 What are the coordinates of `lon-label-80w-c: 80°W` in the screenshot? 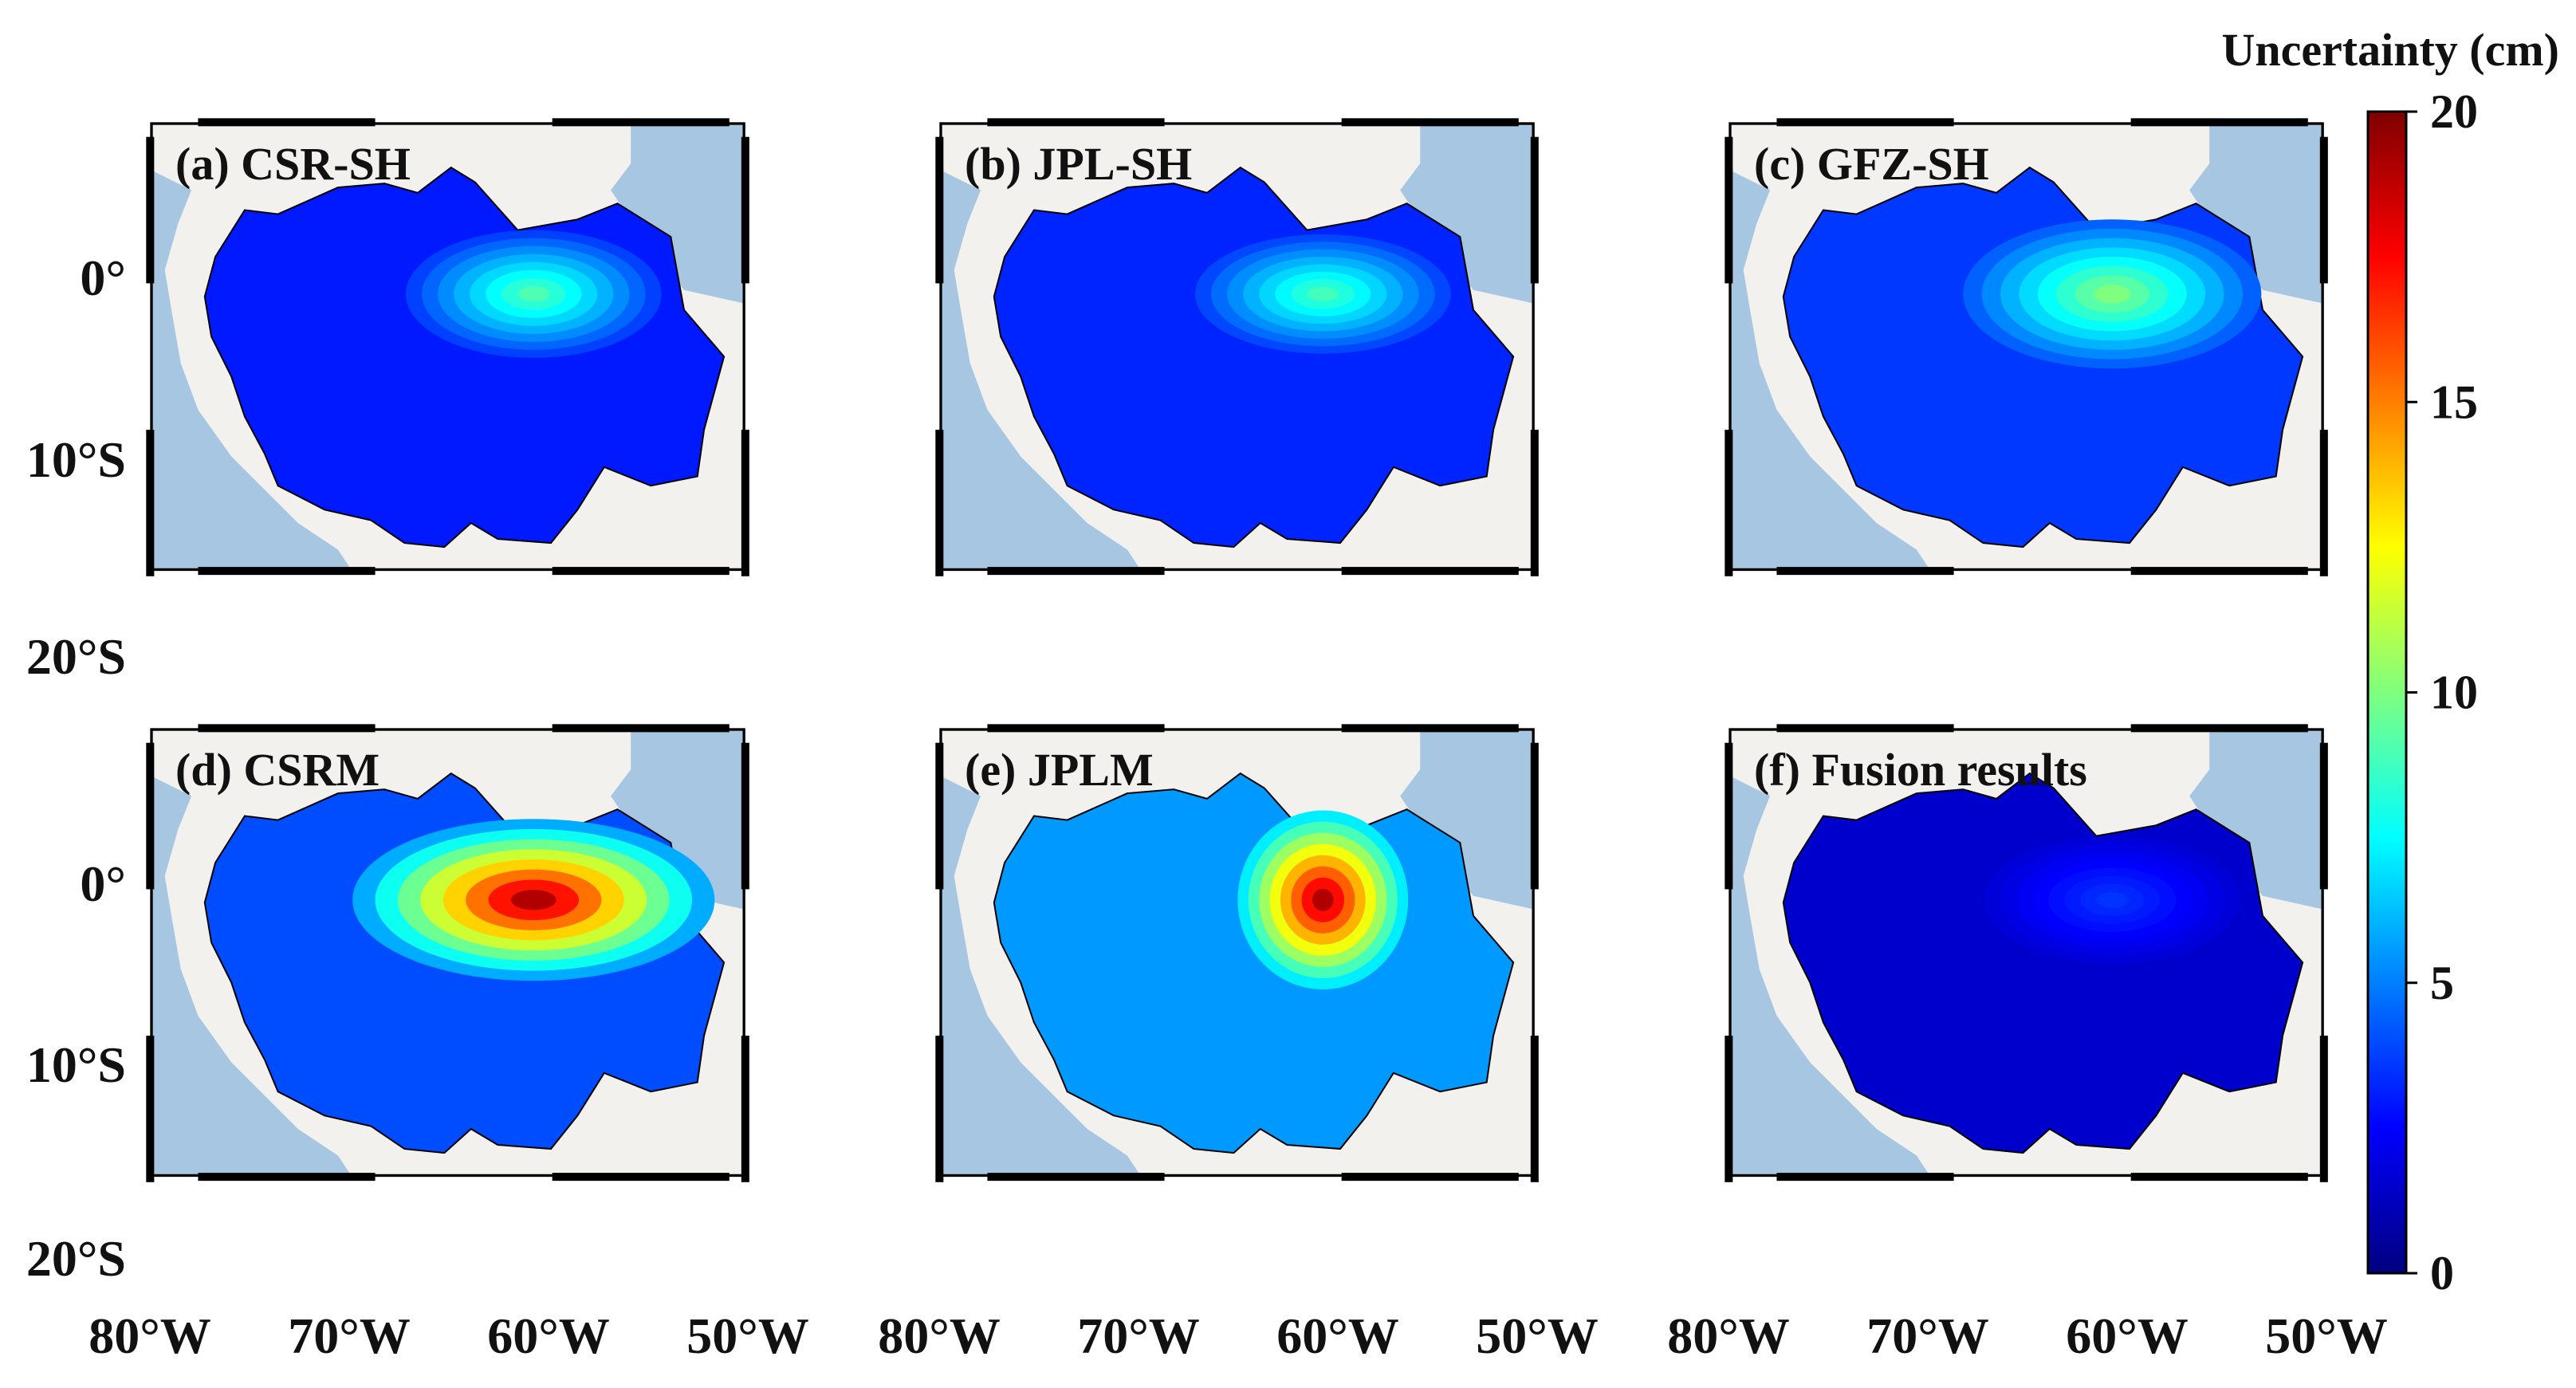 It's located at (1729, 1335).